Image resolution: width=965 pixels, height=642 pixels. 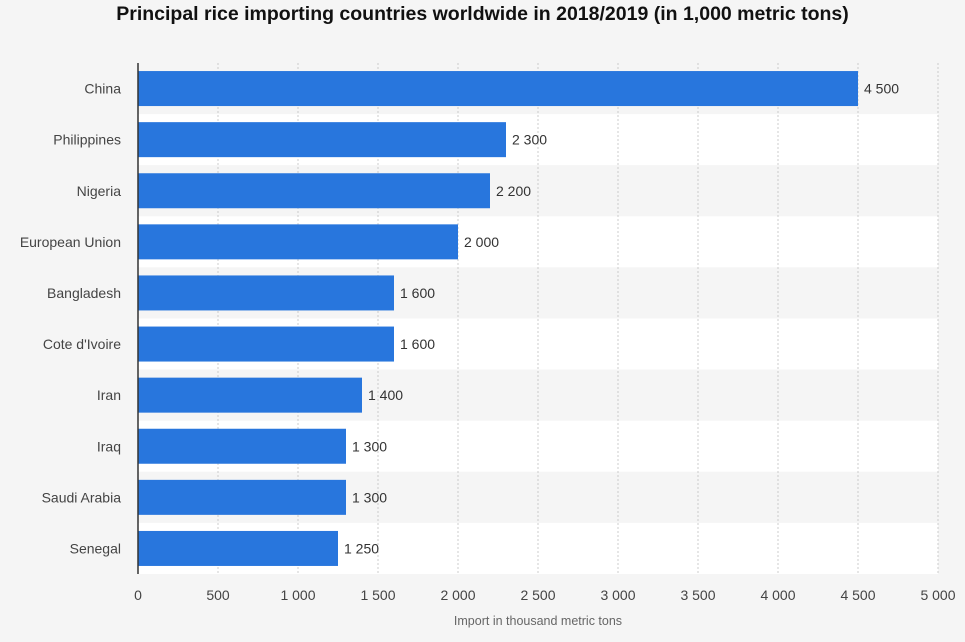 What do you see at coordinates (937, 595) in the screenshot?
I see `x-tick-label: 5 000` at bounding box center [937, 595].